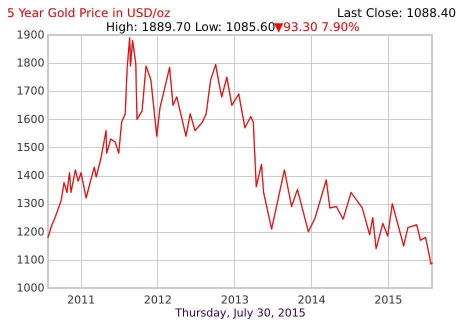 The height and width of the screenshot is (329, 463). What do you see at coordinates (30, 288) in the screenshot?
I see `y-tick-label: 1000` at bounding box center [30, 288].